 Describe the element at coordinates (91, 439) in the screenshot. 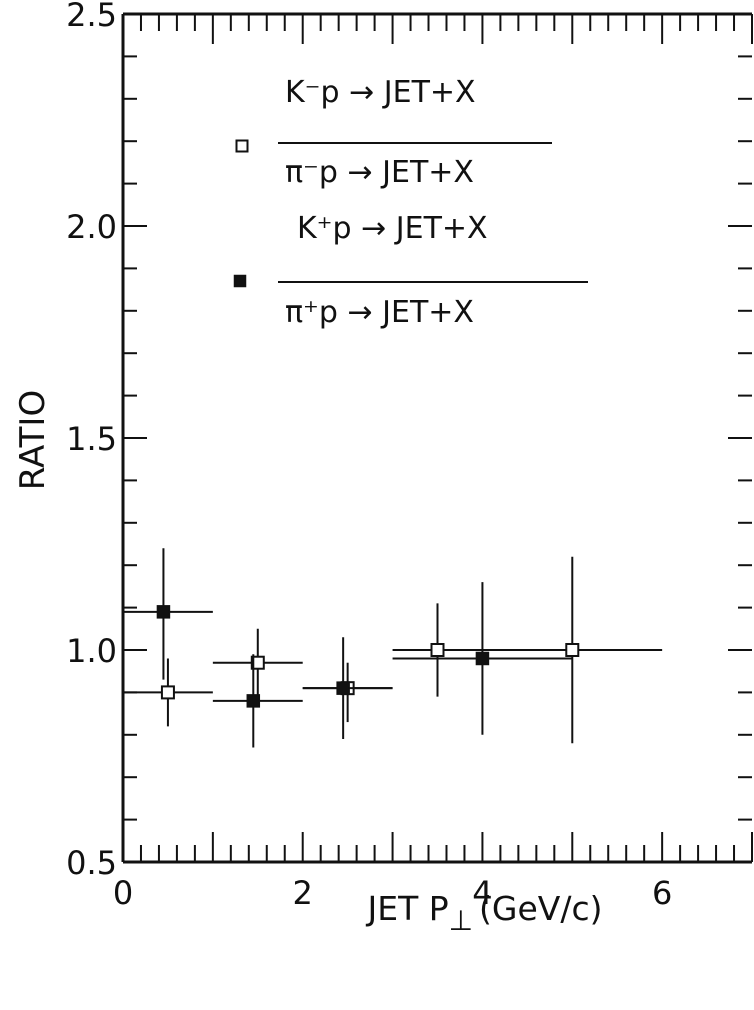

I see `y-tick-label: 1.5` at that location.